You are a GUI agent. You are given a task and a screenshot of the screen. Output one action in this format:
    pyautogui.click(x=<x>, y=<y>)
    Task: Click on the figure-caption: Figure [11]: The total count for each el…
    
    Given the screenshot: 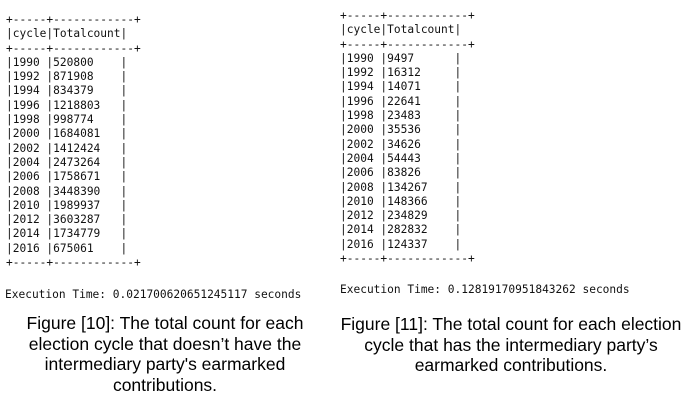 What is the action you would take?
    pyautogui.click(x=511, y=344)
    